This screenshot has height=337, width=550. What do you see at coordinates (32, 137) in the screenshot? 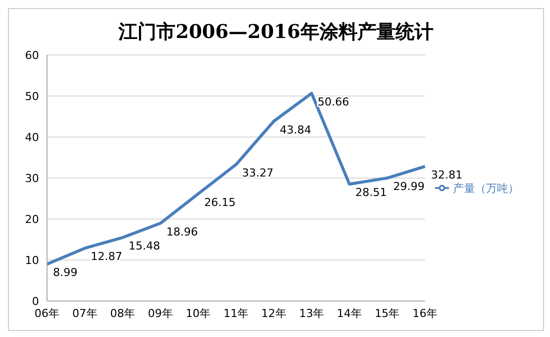
I see `y-tick-label: 40` at bounding box center [32, 137].